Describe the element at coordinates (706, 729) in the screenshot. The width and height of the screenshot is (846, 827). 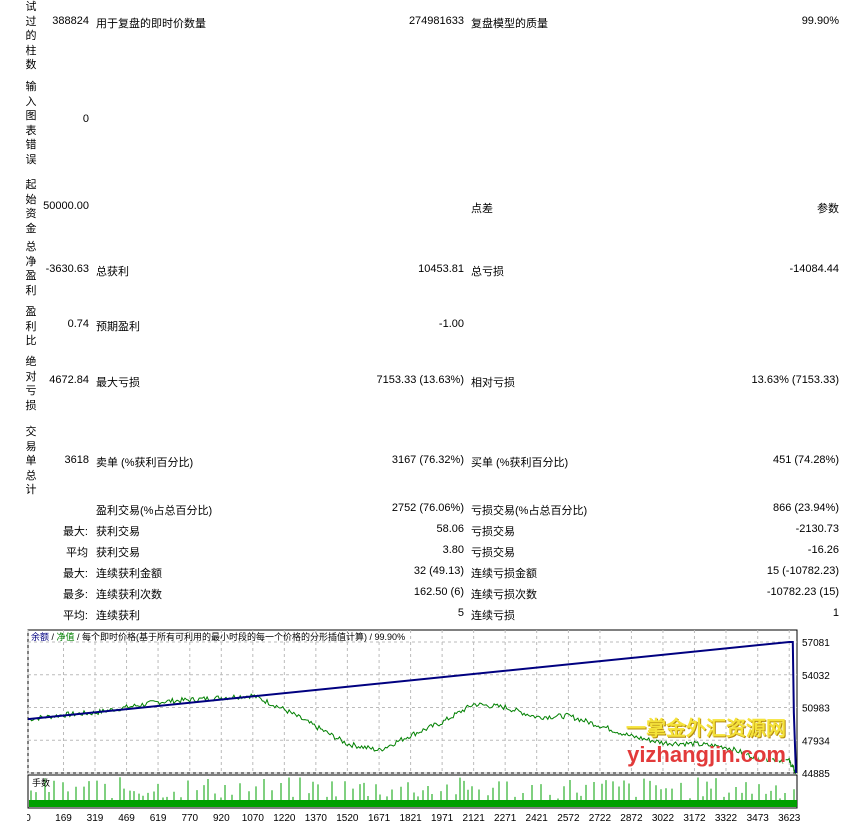
I see `watermark-cn: 一掌金外汇资源网` at that location.